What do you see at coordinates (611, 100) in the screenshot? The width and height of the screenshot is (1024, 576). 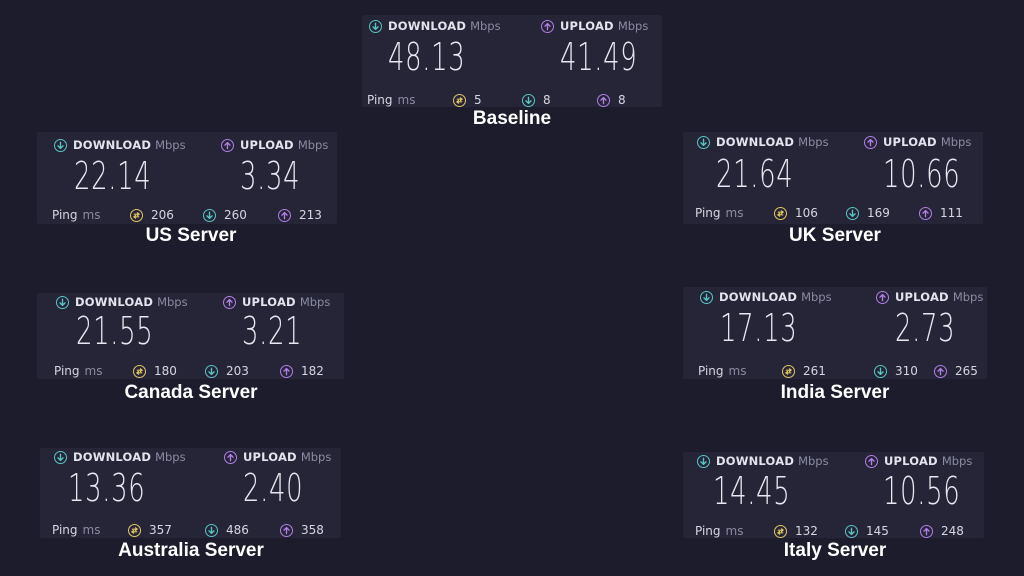 I see `ping-upload-stat: 8` at bounding box center [611, 100].